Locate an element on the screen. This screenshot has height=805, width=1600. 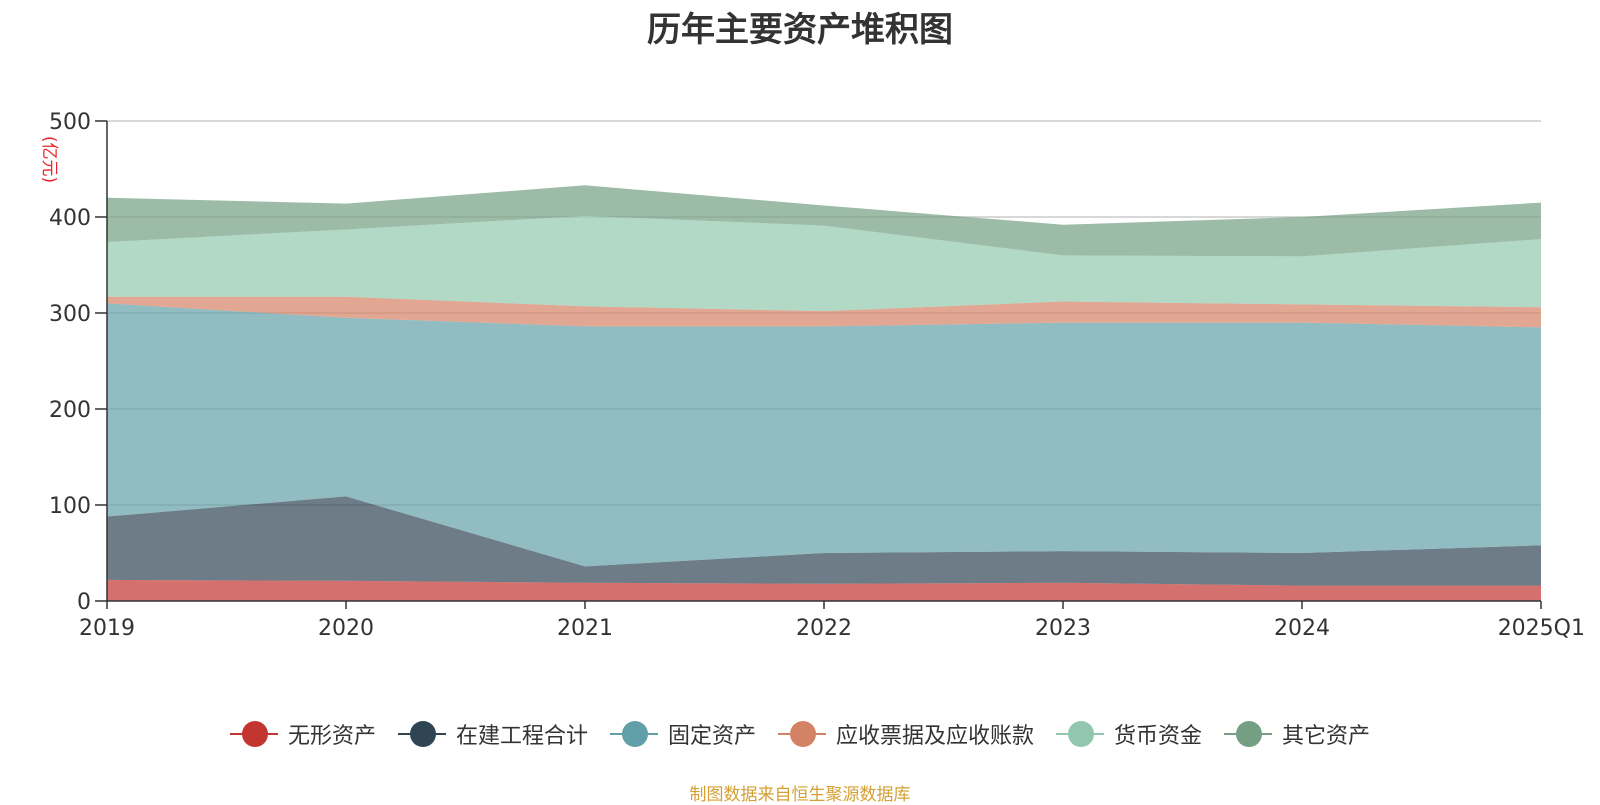
x-tick-label: 2019 is located at coordinates (107, 628).